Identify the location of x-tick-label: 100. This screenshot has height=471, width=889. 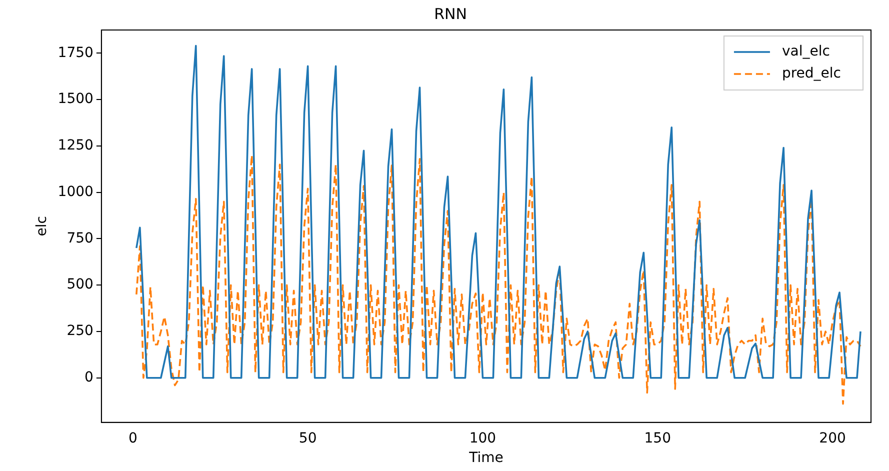
(482, 438).